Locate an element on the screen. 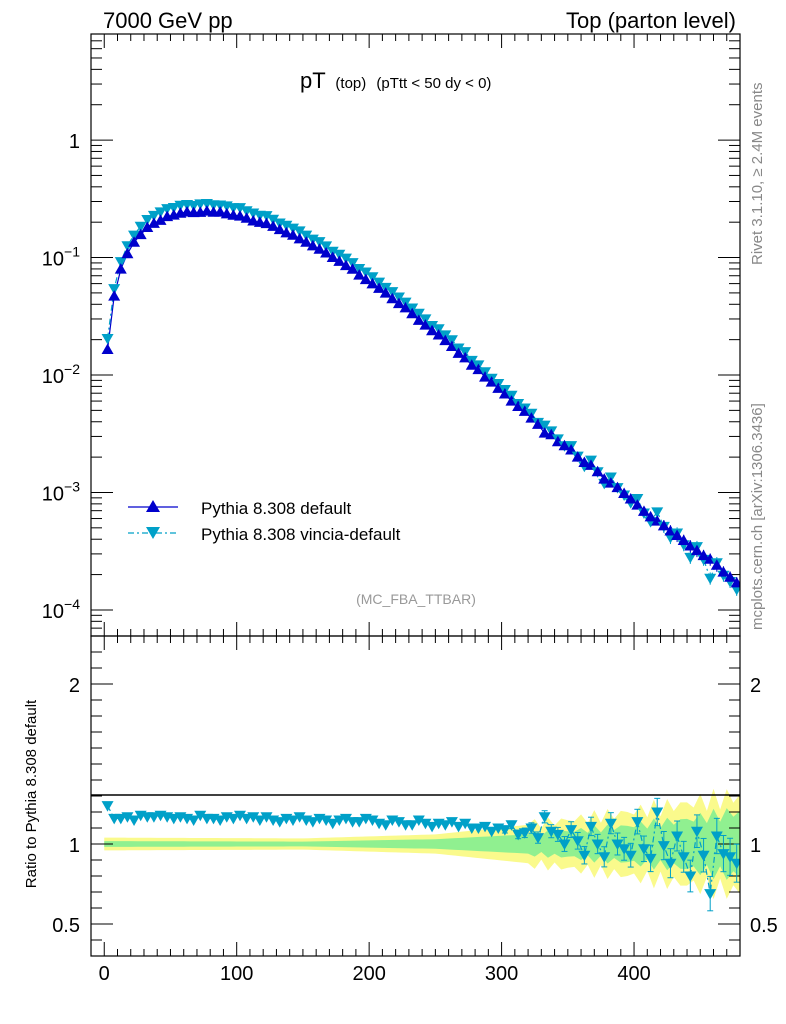 The height and width of the screenshot is (1024, 786). ratio-y-tick-label-right: 2 is located at coordinates (755, 686).